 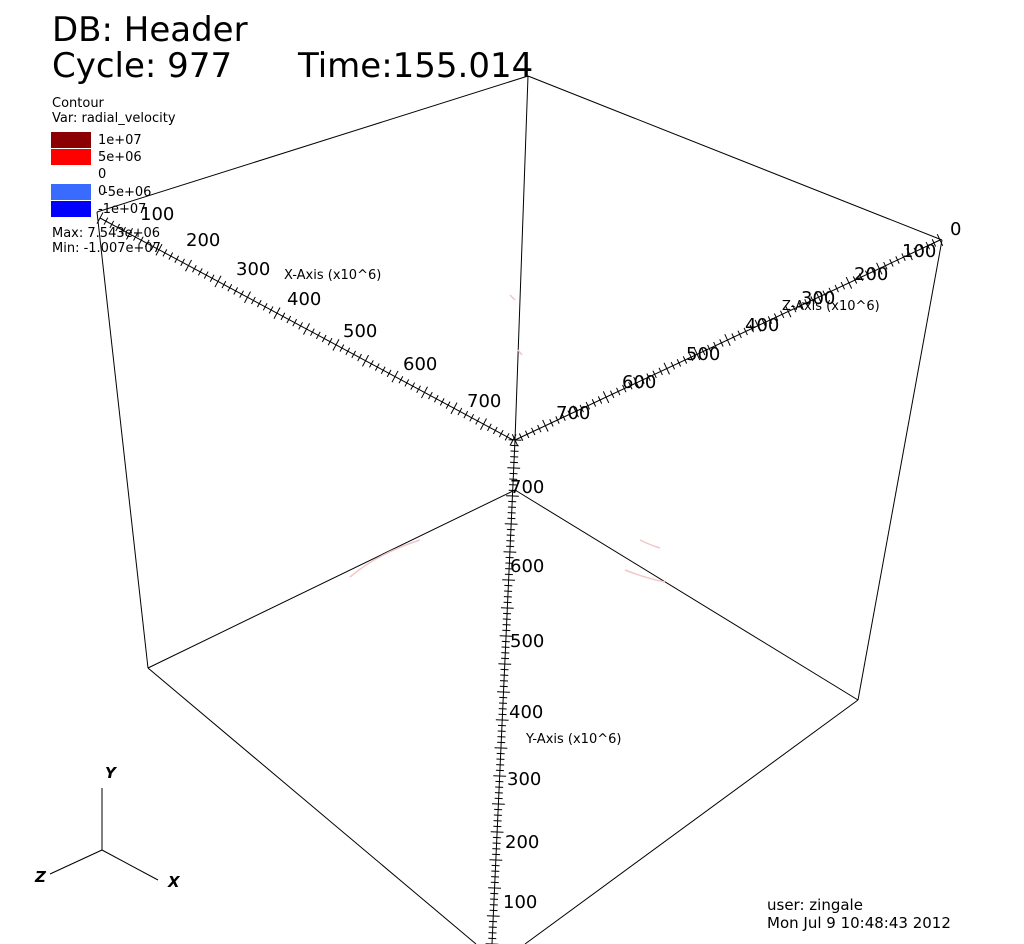 I want to click on contour-features, so click(x=507, y=438).